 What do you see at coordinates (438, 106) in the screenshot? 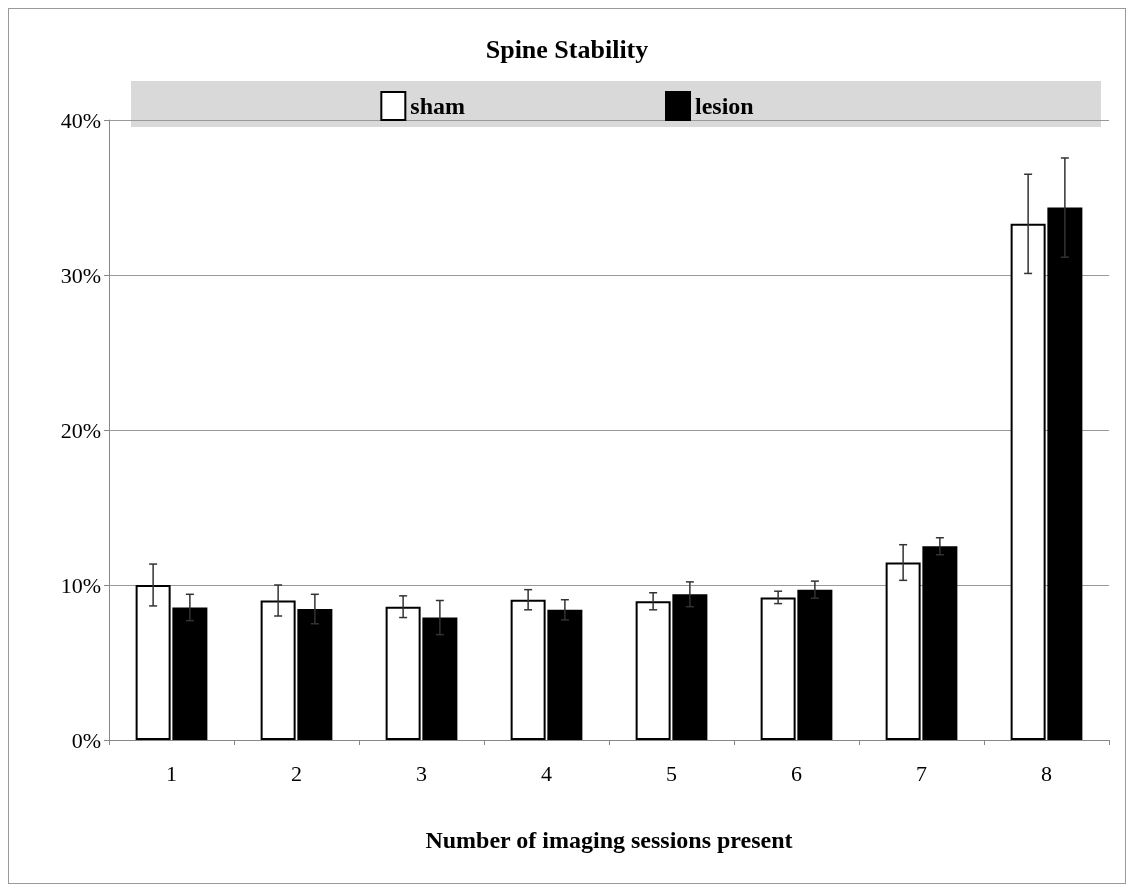
I see `legend-label: sham` at bounding box center [438, 106].